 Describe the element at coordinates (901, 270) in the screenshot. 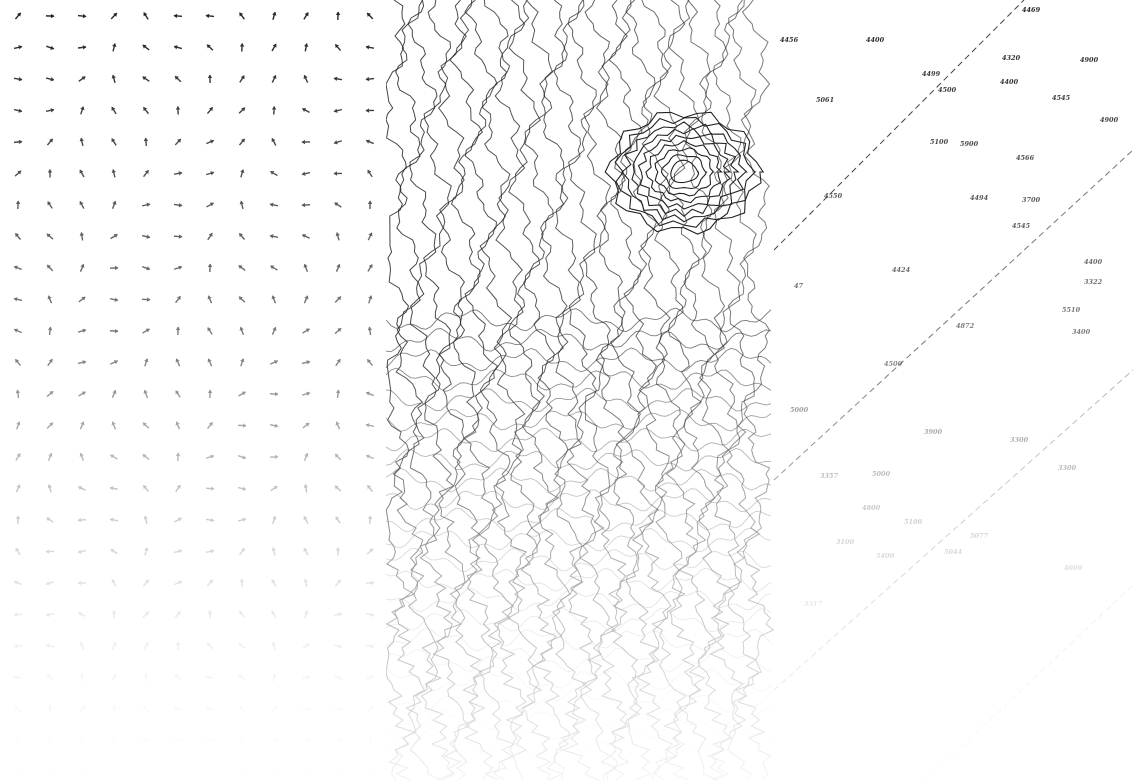

I see `spot-height-label: 4424` at that location.